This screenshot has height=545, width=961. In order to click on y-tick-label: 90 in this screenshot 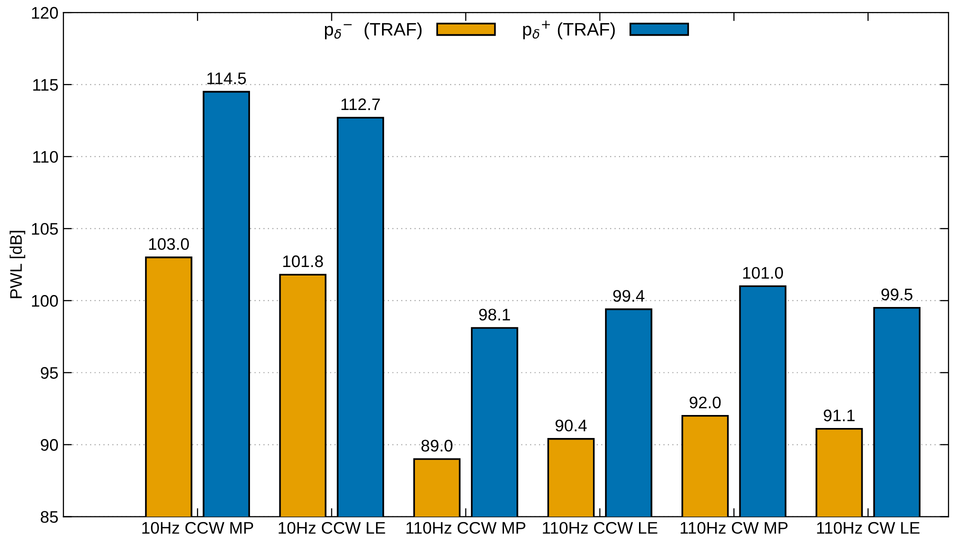, I will do `click(49, 445)`.